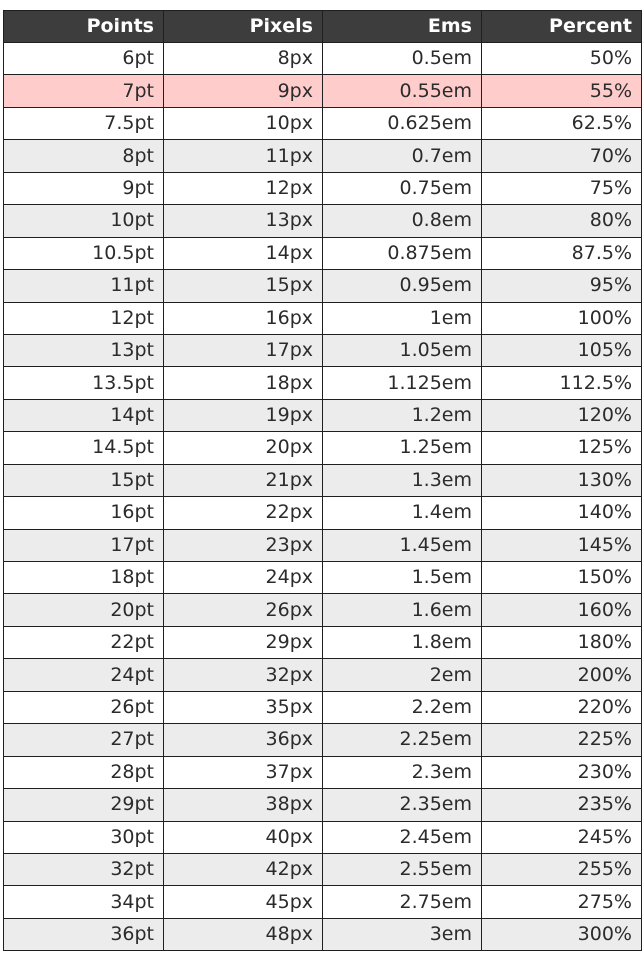 This screenshot has width=644, height=963. I want to click on cell-pixels: 16px, so click(243, 318).